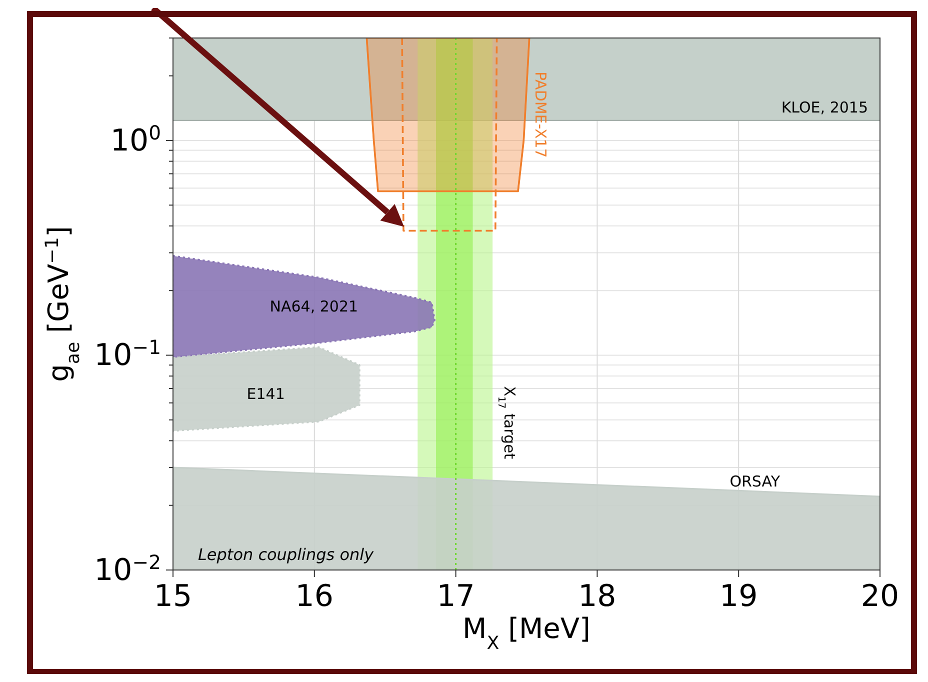 The image size is (928, 682). I want to click on x-tick-label: 15, so click(173, 596).